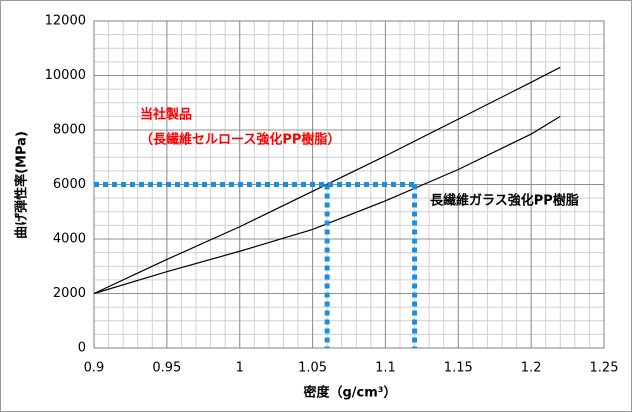  What do you see at coordinates (94, 368) in the screenshot?
I see `x-tick-label: 0.9` at bounding box center [94, 368].